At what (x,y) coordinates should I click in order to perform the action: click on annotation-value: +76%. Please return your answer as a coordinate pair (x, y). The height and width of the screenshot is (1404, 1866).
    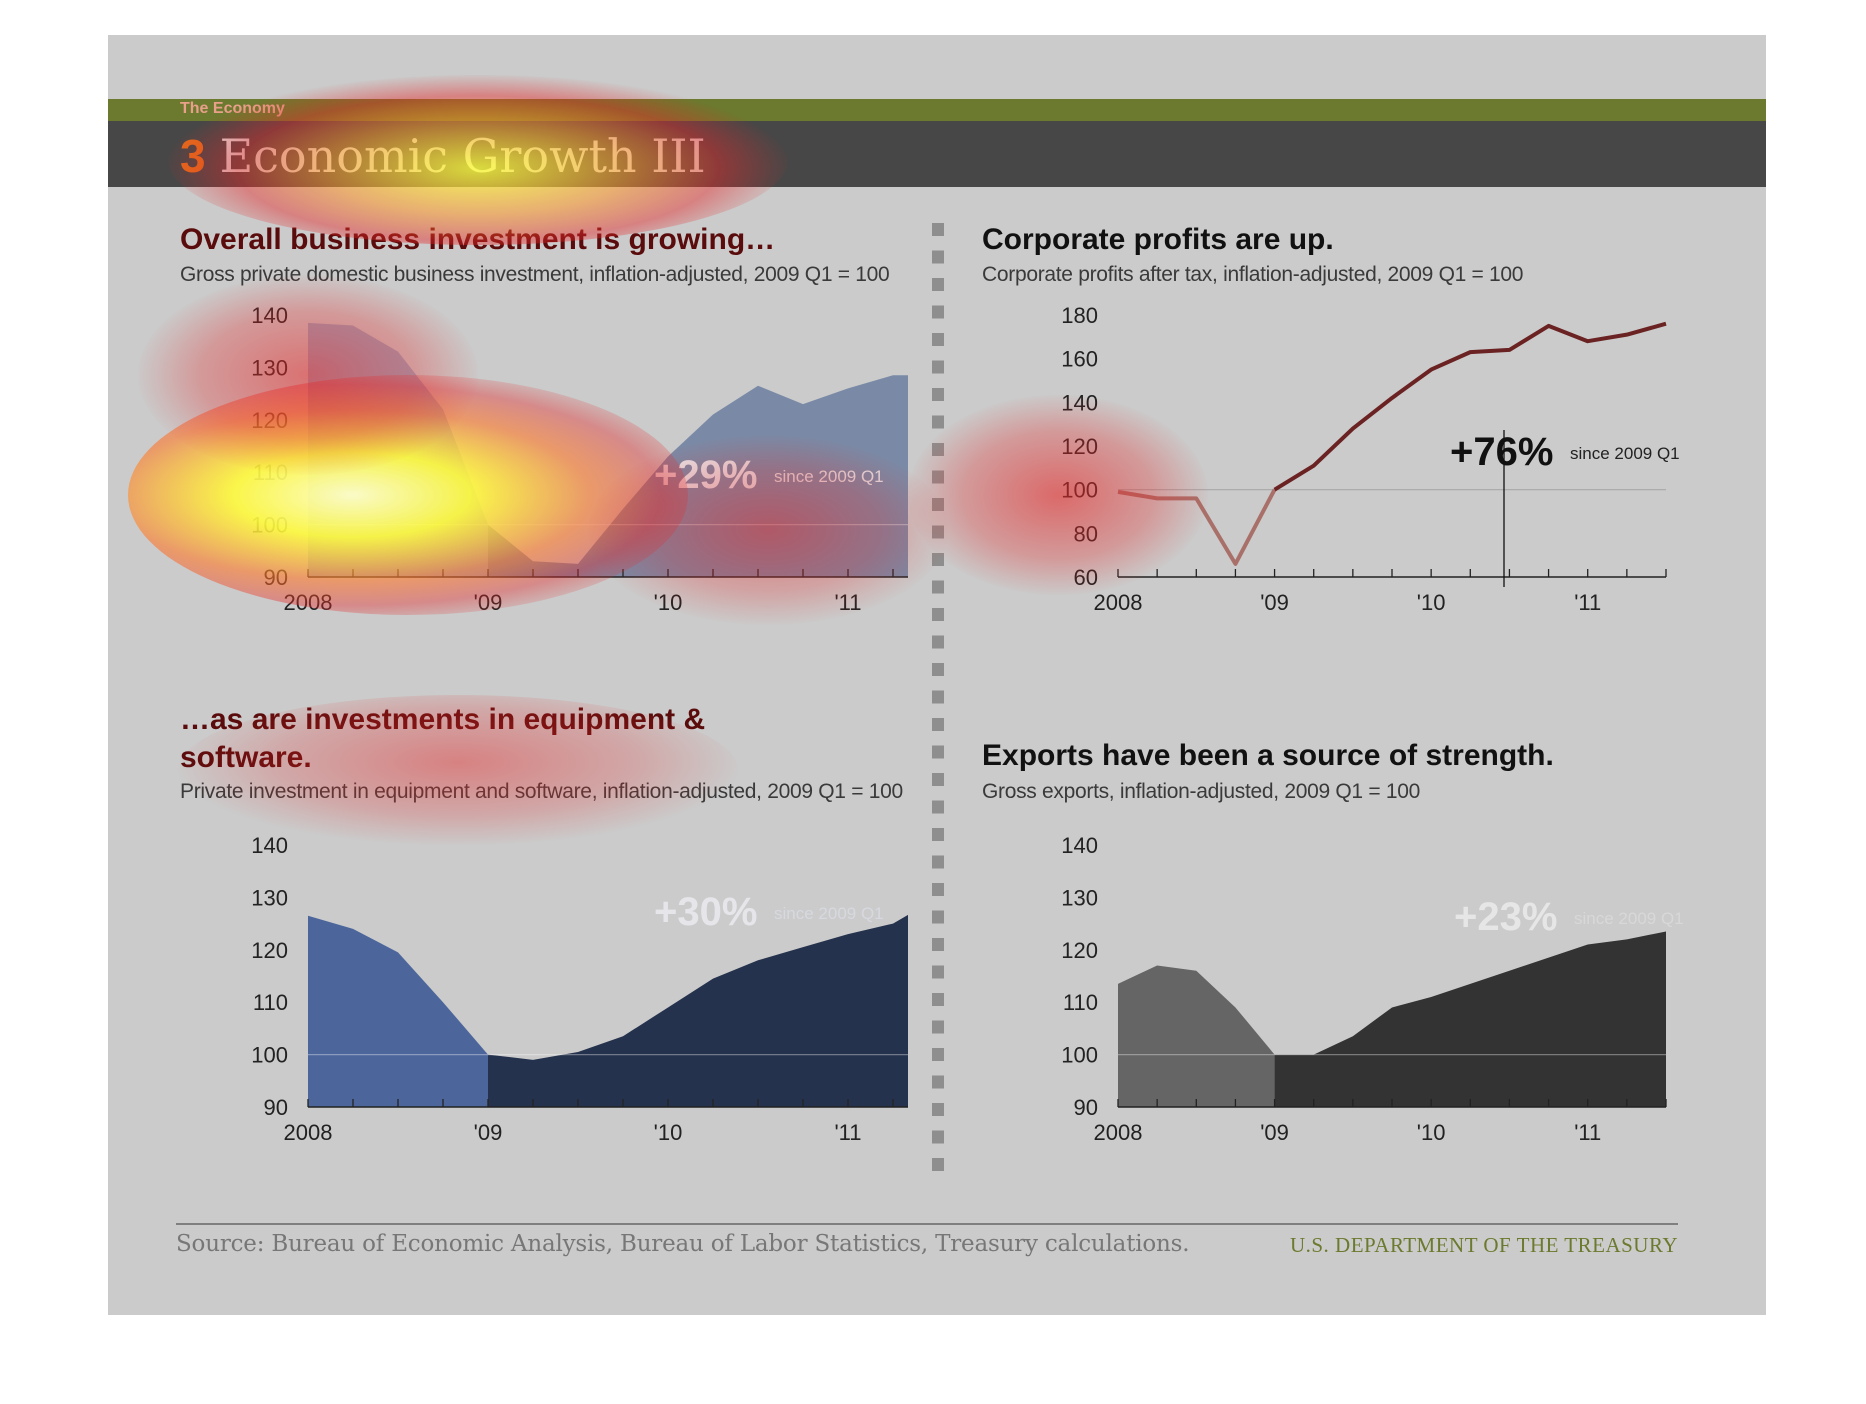
    Looking at the image, I should click on (1501, 452).